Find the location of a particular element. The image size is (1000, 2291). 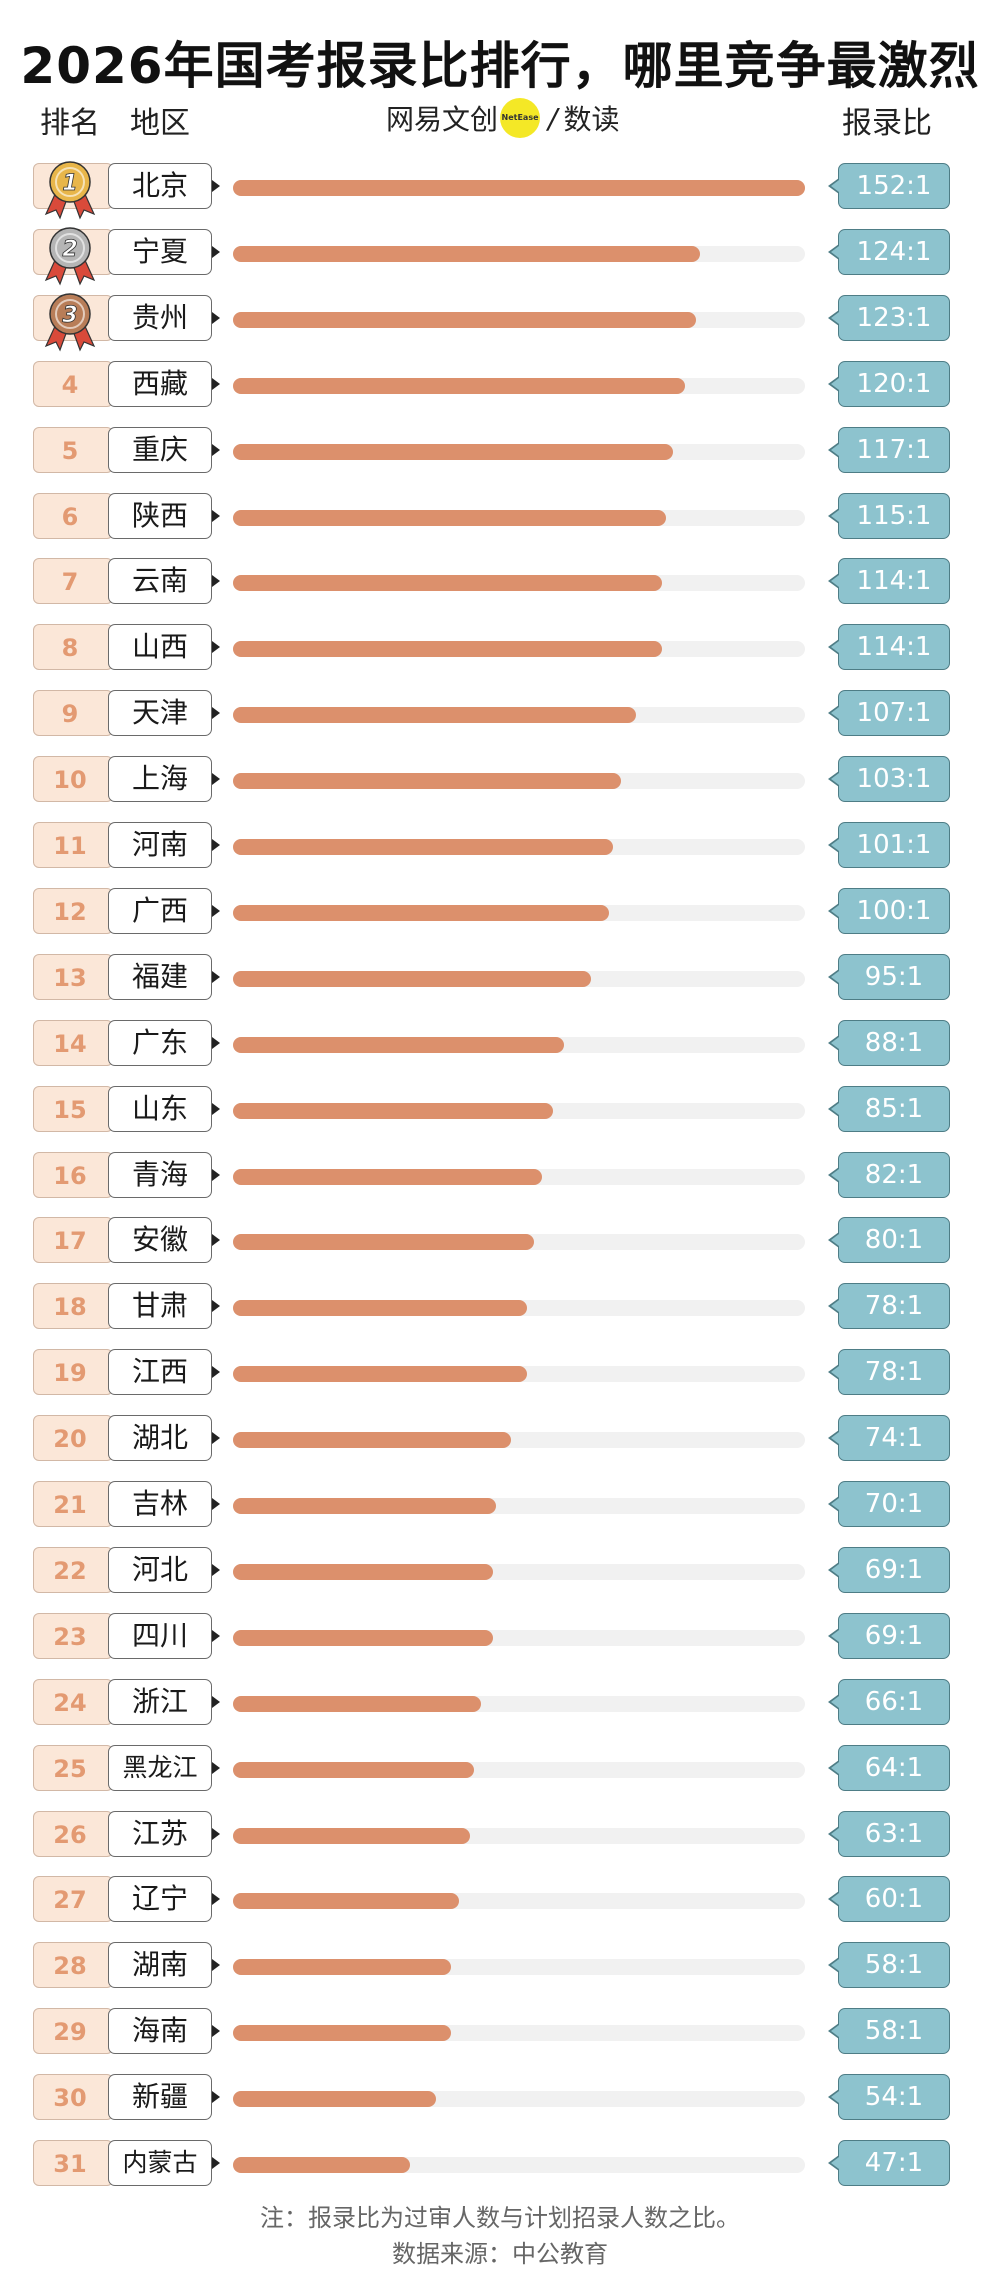

rank-badge: 15 is located at coordinates (73, 1109).